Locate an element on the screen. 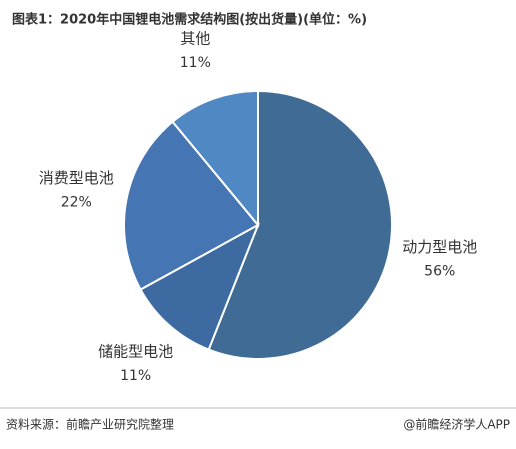  credit: @前瞻经济学人APP is located at coordinates (456, 424).